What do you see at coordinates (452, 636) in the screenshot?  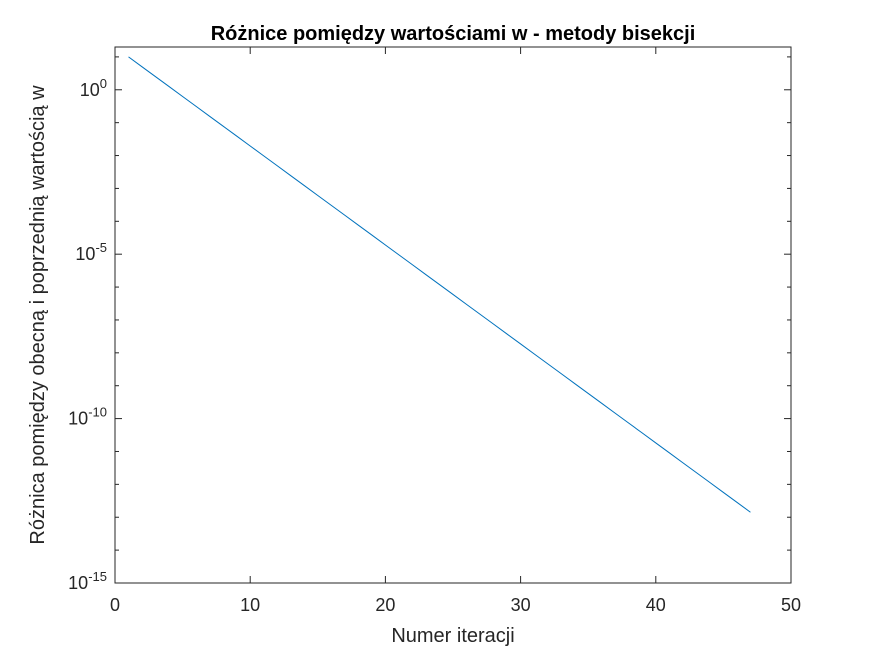 I see `x-axis-title: Numer iteracji` at bounding box center [452, 636].